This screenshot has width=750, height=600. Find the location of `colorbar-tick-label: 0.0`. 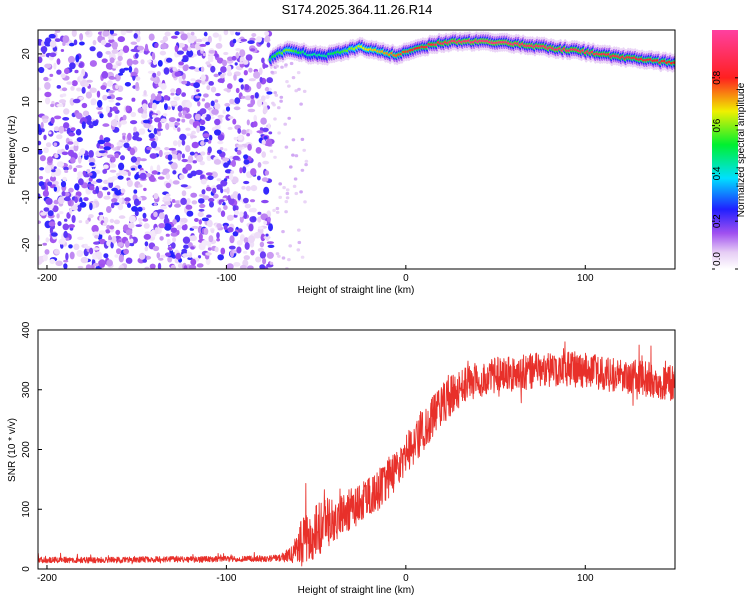

colorbar-tick-label: 0.0 is located at coordinates (717, 259).